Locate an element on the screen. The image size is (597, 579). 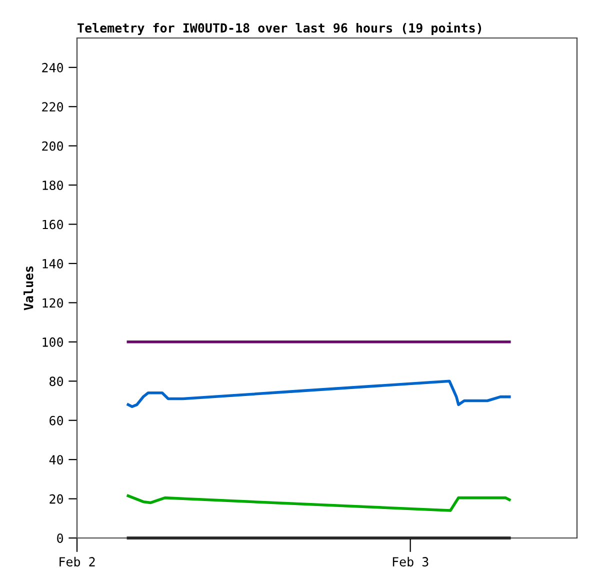
y-tick-label: 20 is located at coordinates (56, 499).